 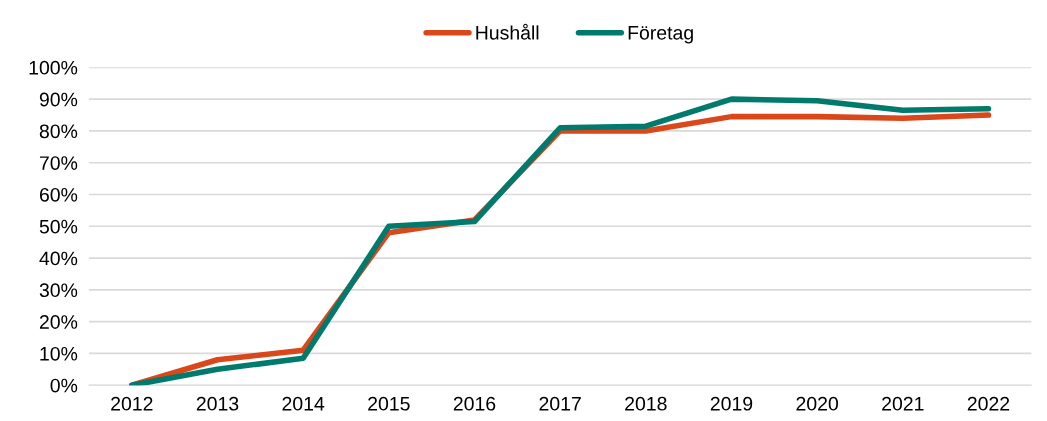 What do you see at coordinates (132, 403) in the screenshot?
I see `x-tick-label: 2012` at bounding box center [132, 403].